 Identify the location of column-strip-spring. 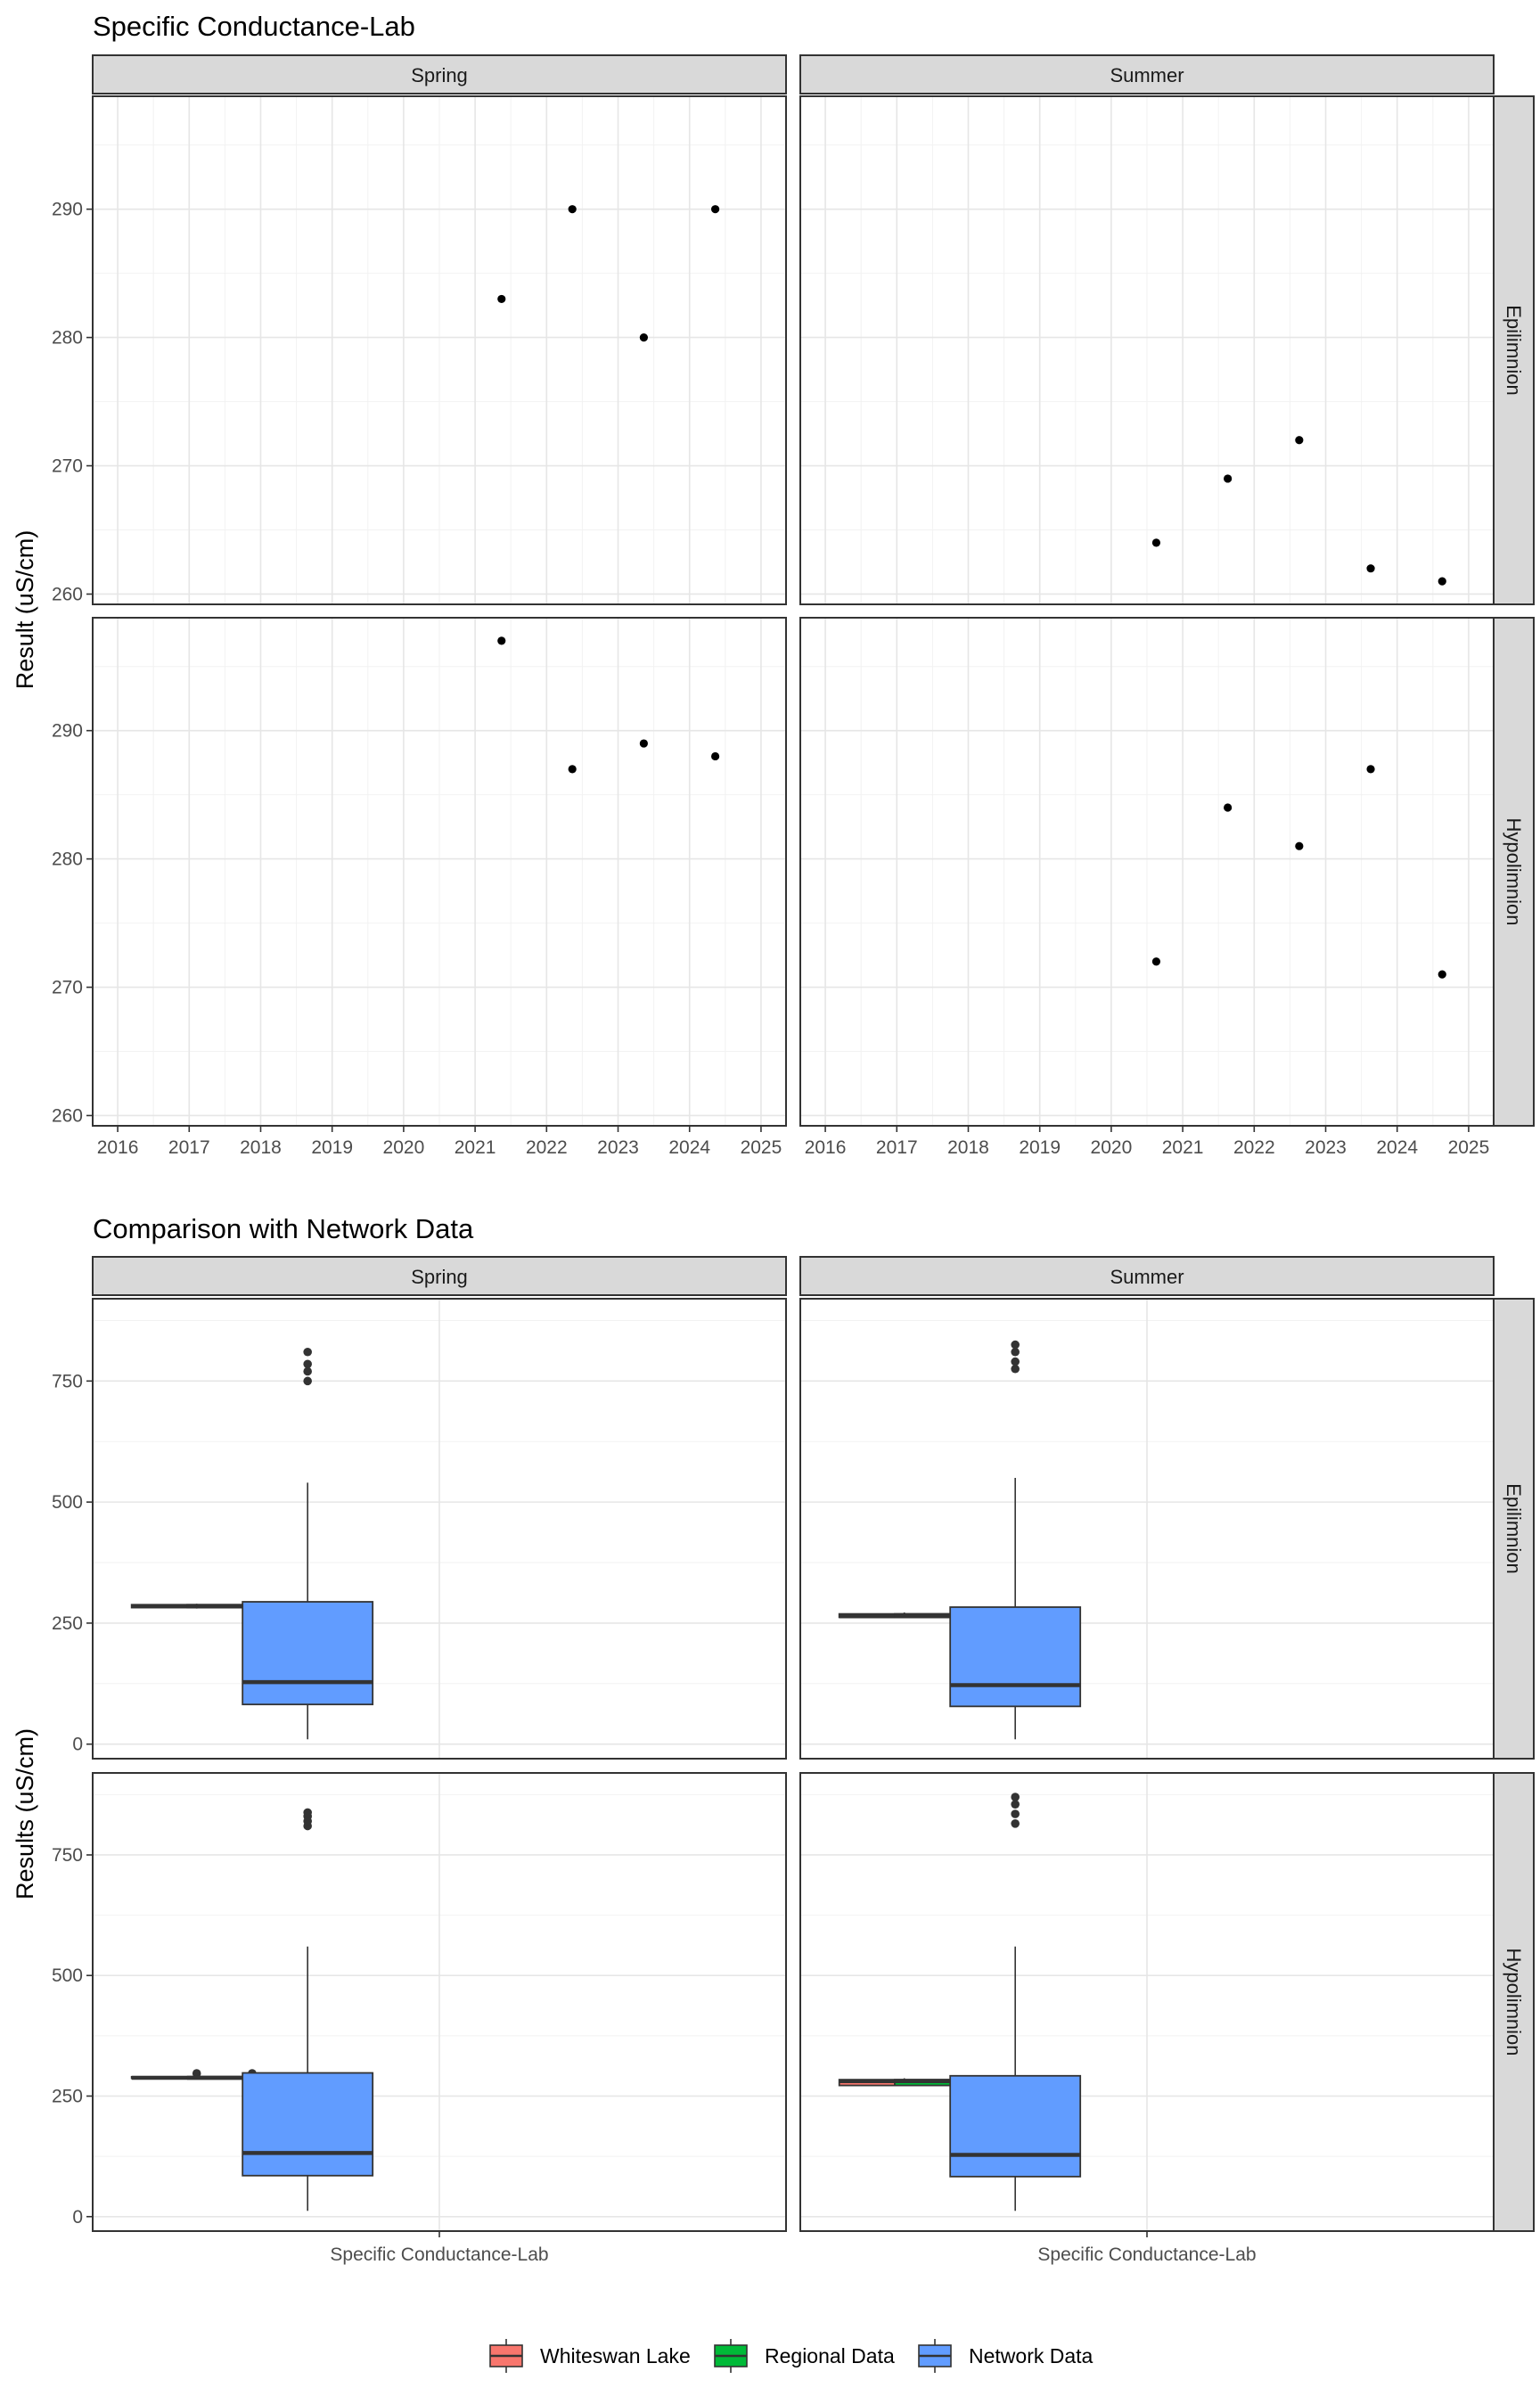
(439, 1276).